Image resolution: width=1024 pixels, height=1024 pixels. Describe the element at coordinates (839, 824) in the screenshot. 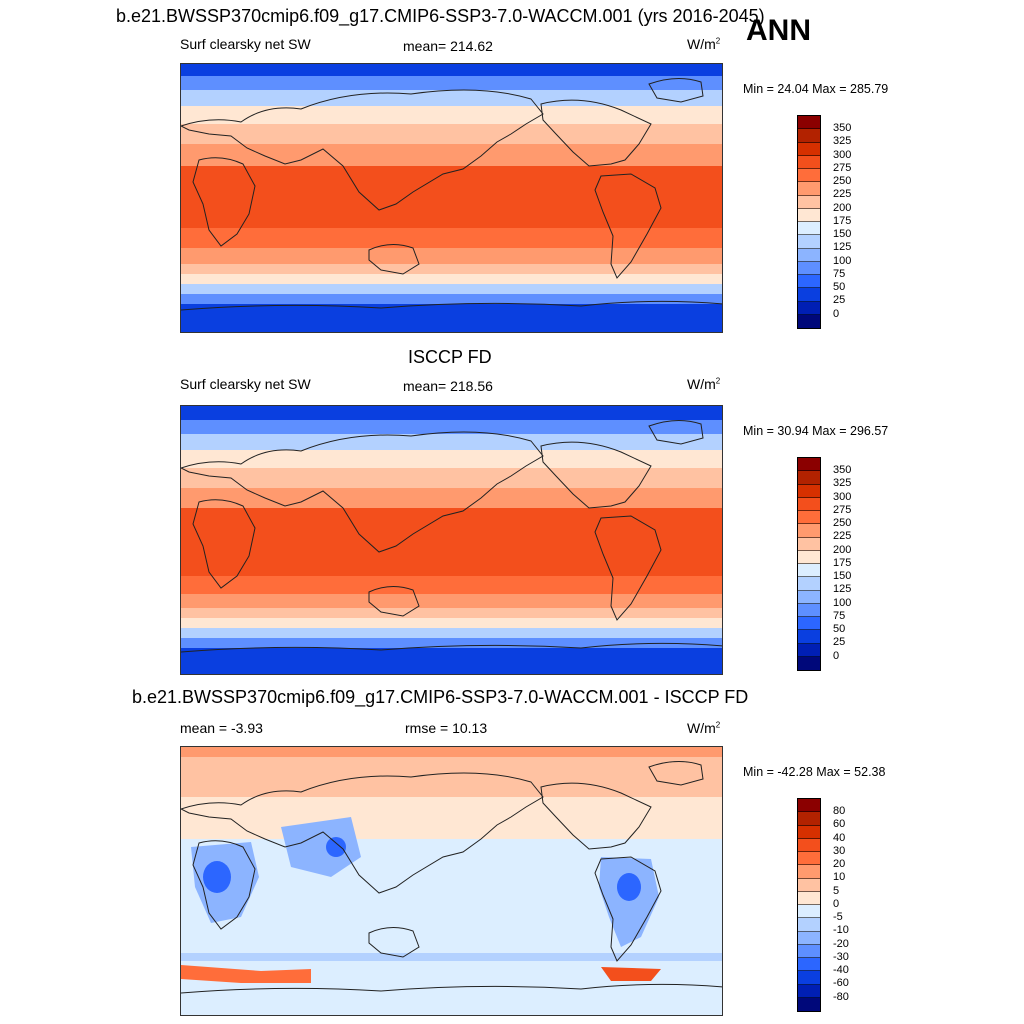

I see `panel3-cbar-label: 60` at that location.